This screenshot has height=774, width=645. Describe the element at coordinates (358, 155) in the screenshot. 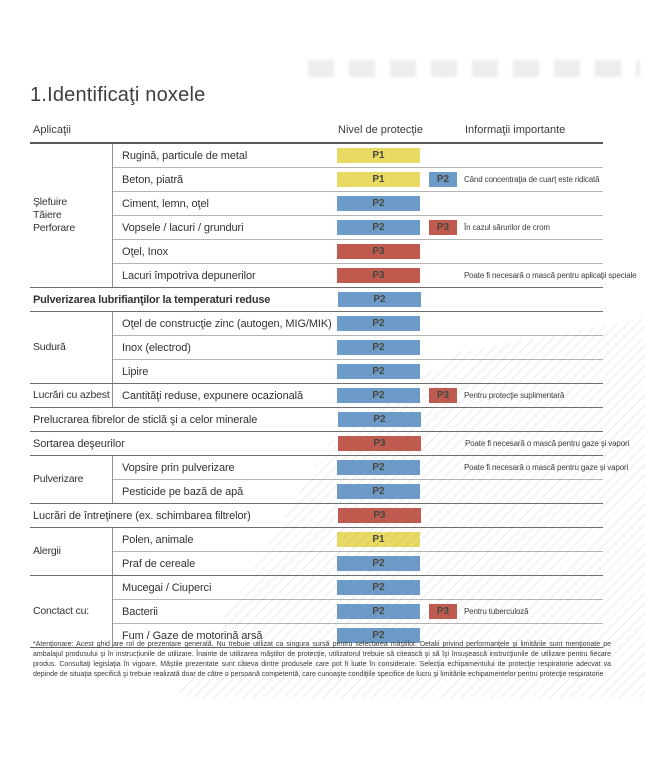

I see `table-row: Rugină, particule de metal P1` at that location.